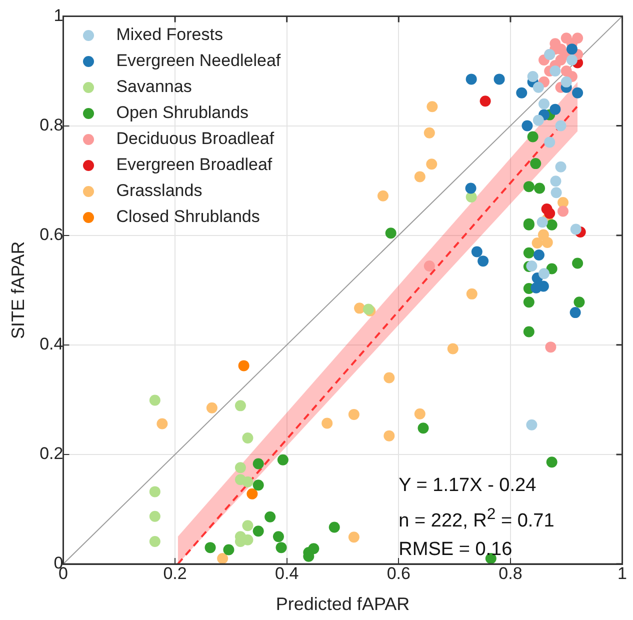 This screenshot has width=633, height=620. Describe the element at coordinates (468, 486) in the screenshot. I see `annotation: Y = 1.17X - 0.24` at that location.